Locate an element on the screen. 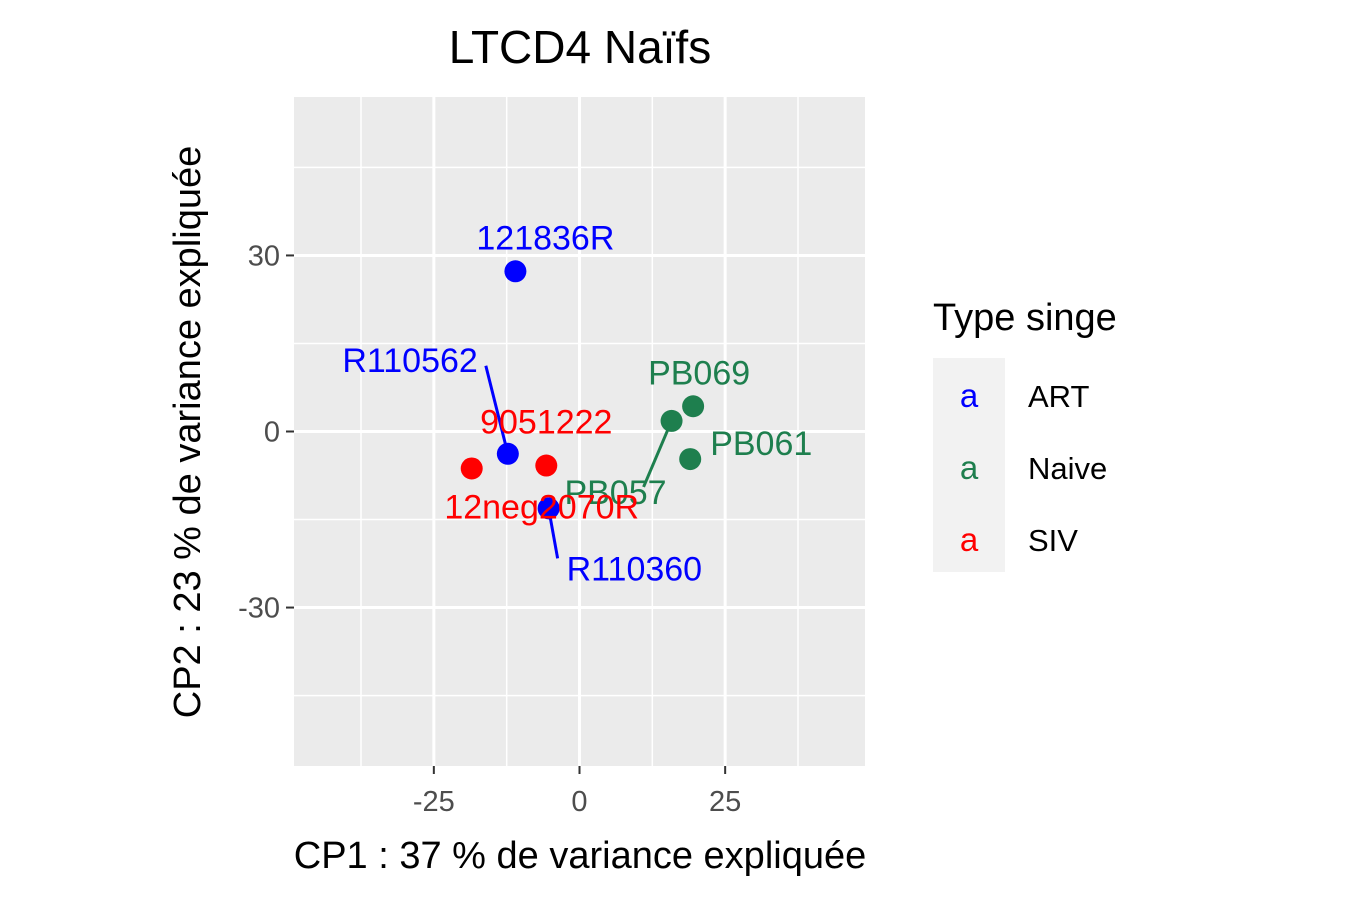  point-121836r is located at coordinates (515, 271).